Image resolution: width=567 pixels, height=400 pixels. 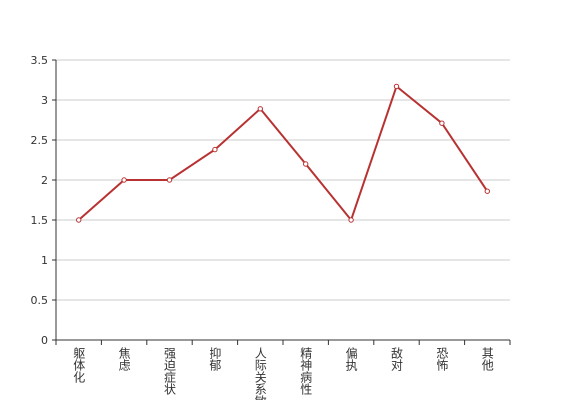 I want to click on x-tick-label: 敌对, so click(x=397, y=358).